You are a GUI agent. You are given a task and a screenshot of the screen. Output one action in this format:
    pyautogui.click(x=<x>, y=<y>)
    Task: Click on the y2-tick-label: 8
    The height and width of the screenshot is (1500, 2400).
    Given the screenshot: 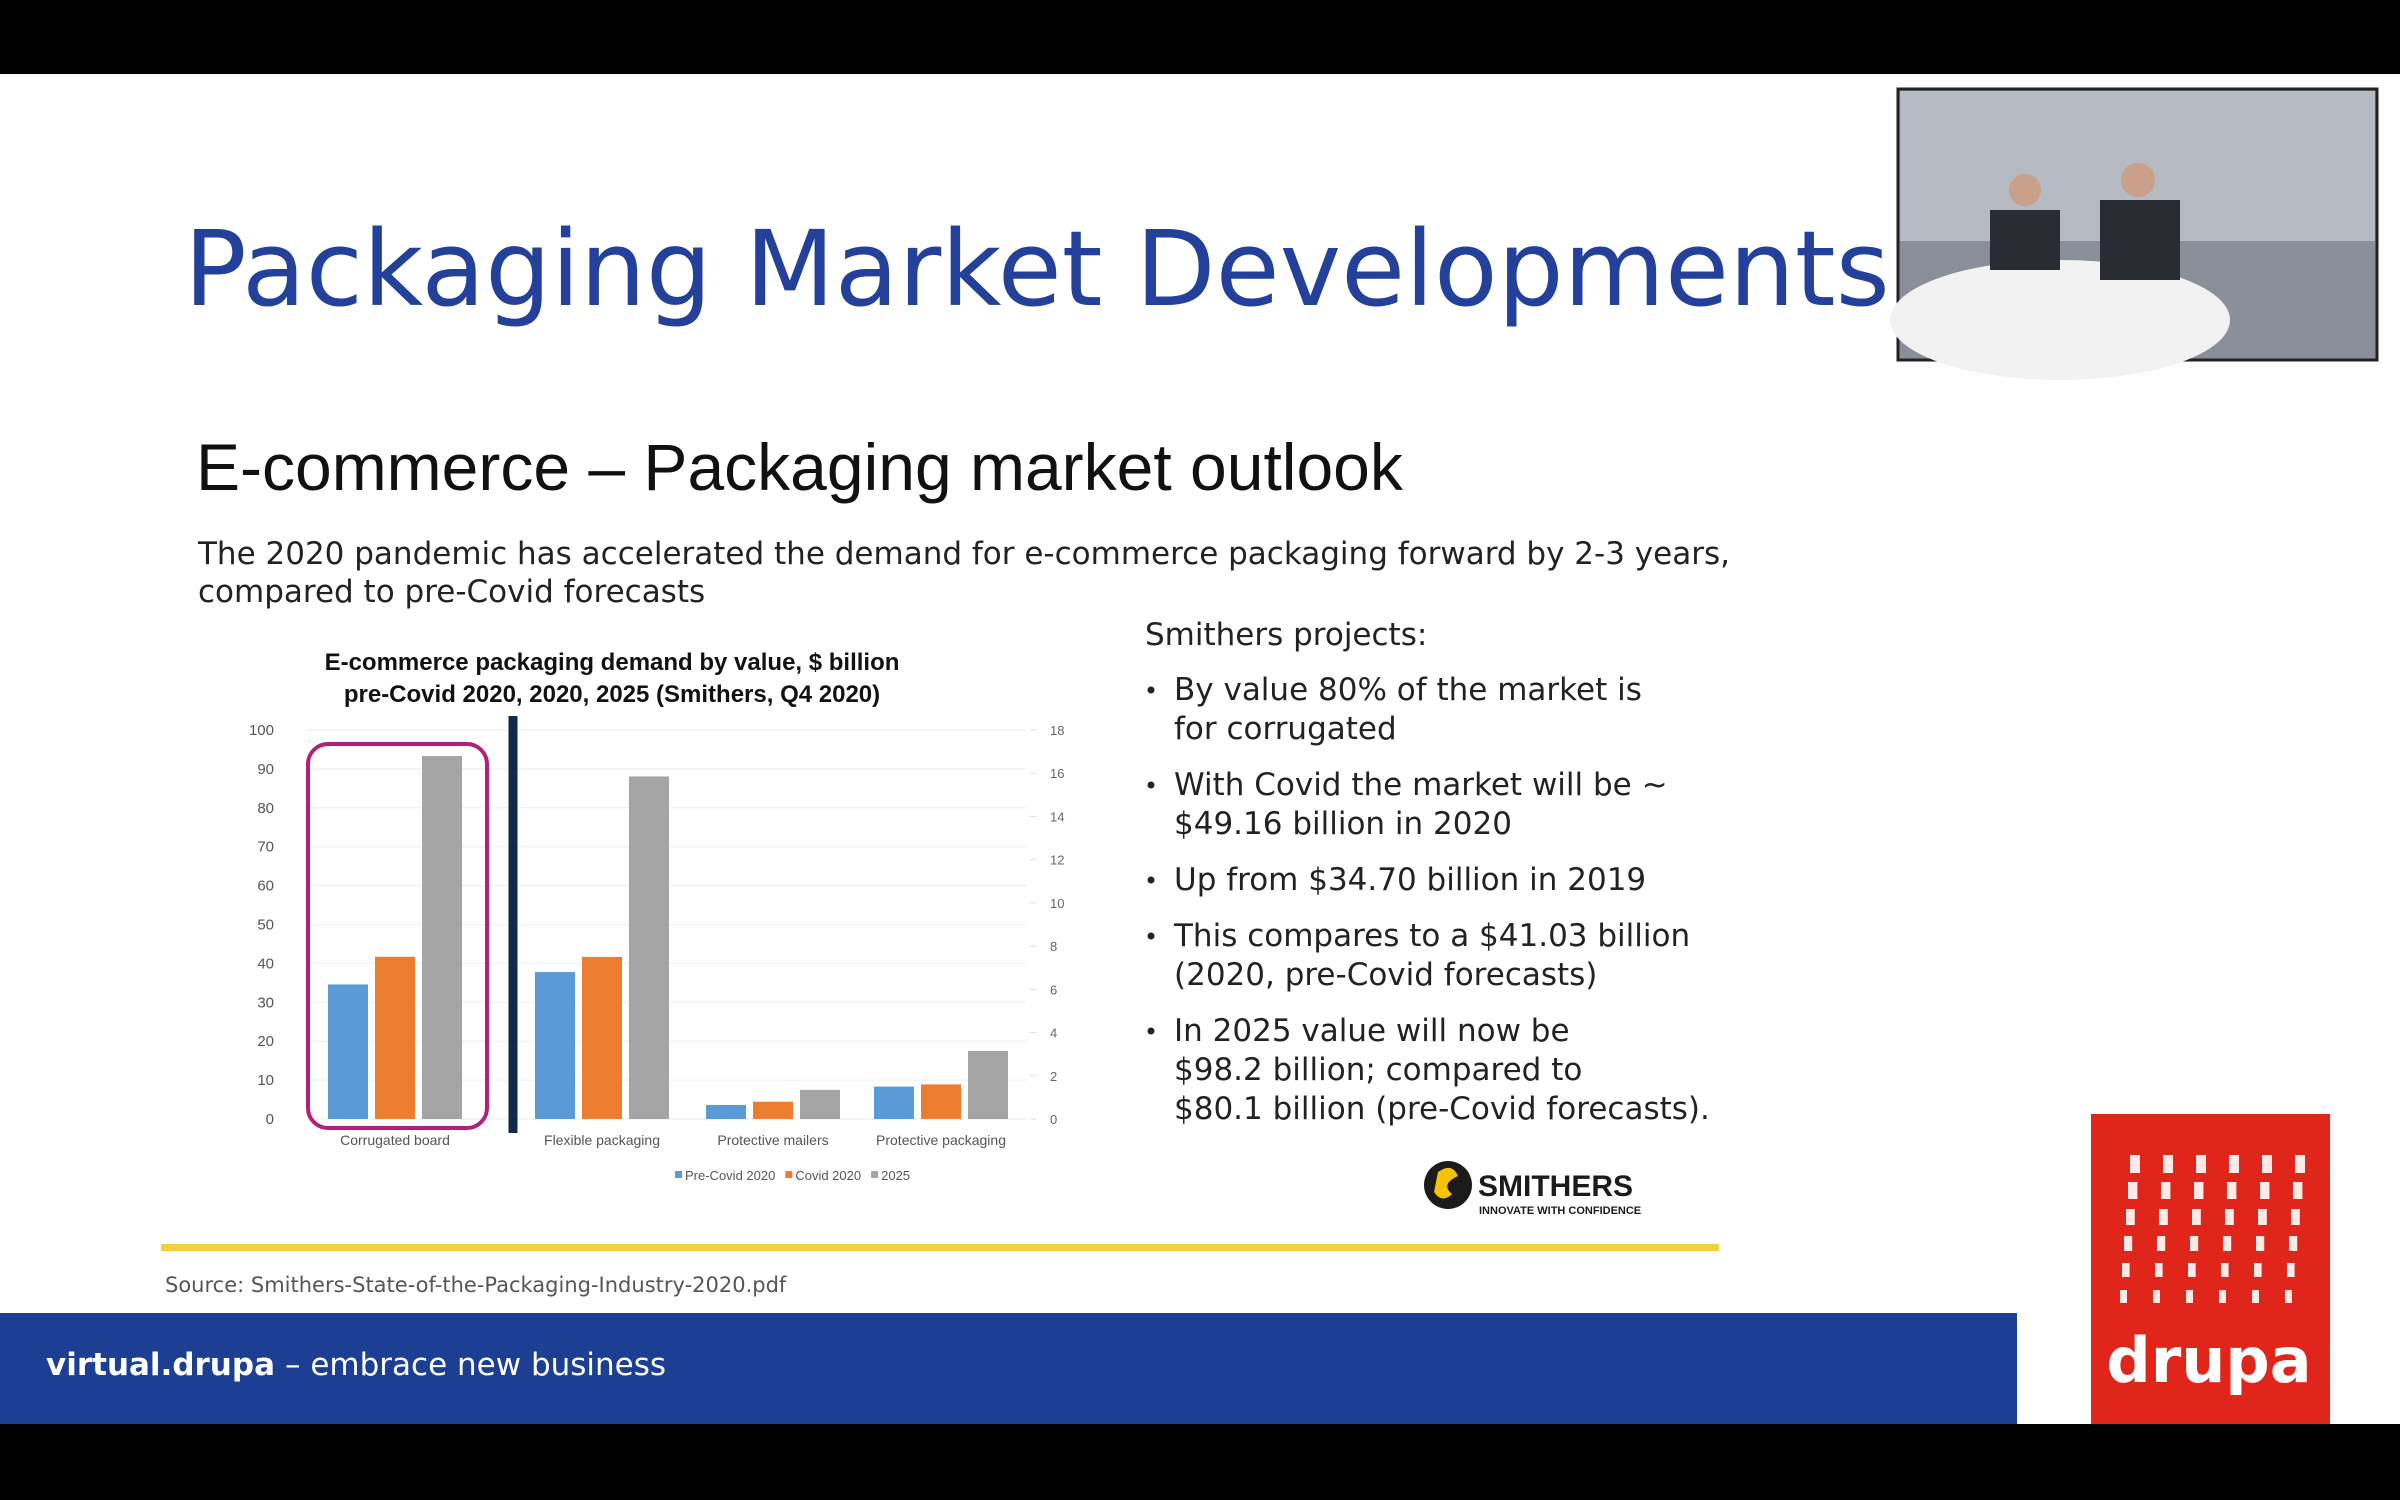 What is the action you would take?
    pyautogui.click(x=1053, y=946)
    